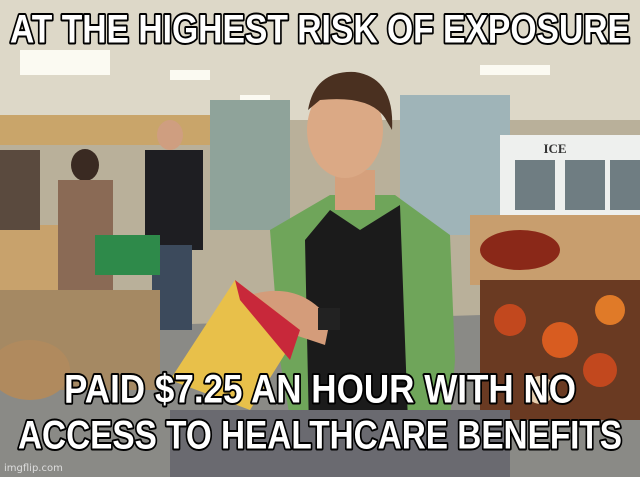  Describe the element at coordinates (320, 30) in the screenshot. I see `top-caption: AT THE HIGHEST RISK OF EXPOSURE` at that location.